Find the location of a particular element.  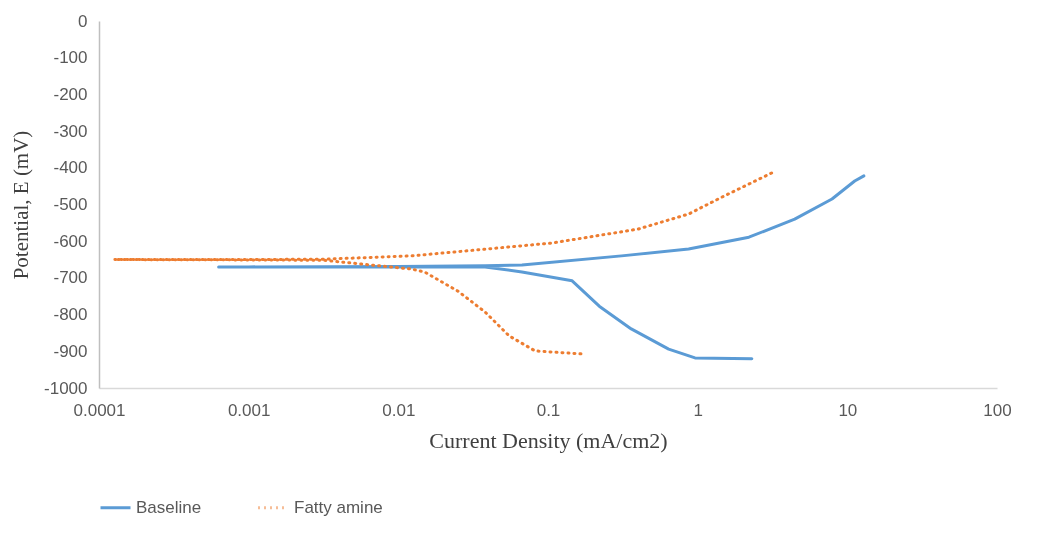

legend-label: Baseline is located at coordinates (169, 507).